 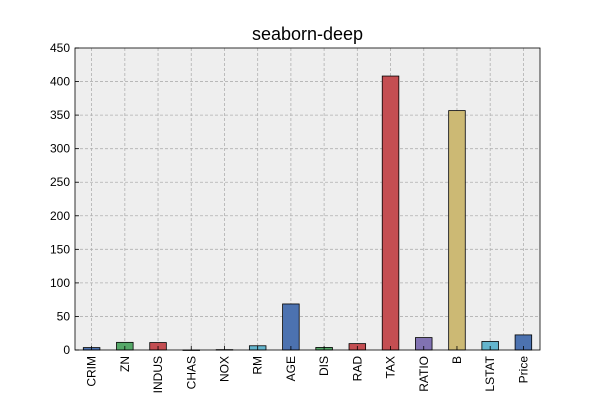 What do you see at coordinates (64, 316) in the screenshot?
I see `y-tick-label: 50` at bounding box center [64, 316].